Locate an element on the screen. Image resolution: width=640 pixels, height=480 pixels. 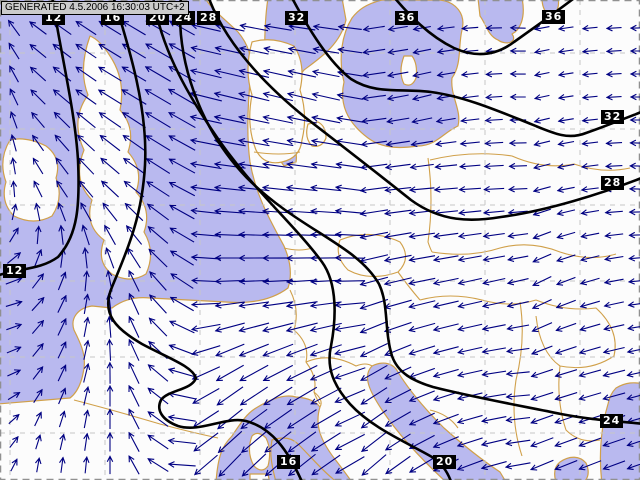
generated-timestamp: GENERATED 4.5.2006 16:30:03 UTC+2 is located at coordinates (95, 8).